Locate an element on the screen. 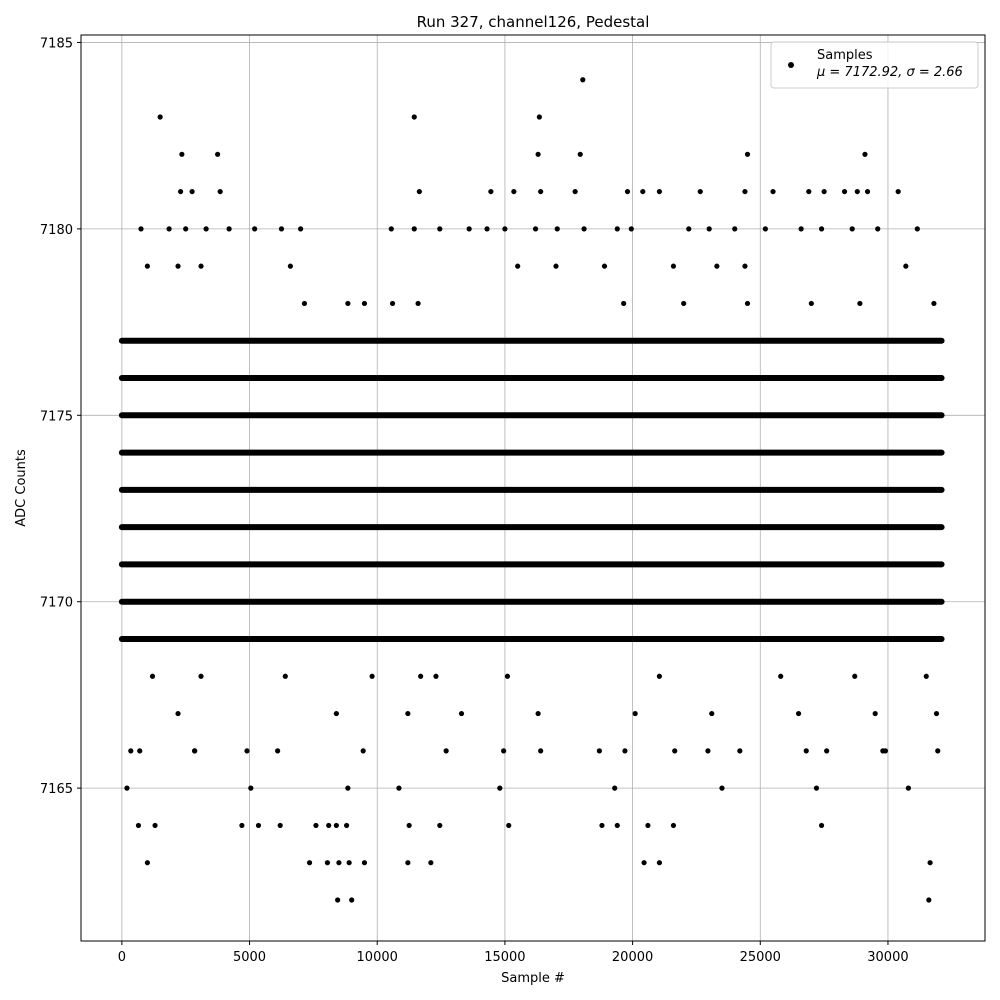  y-tick-label: 7170 is located at coordinates (56, 603).